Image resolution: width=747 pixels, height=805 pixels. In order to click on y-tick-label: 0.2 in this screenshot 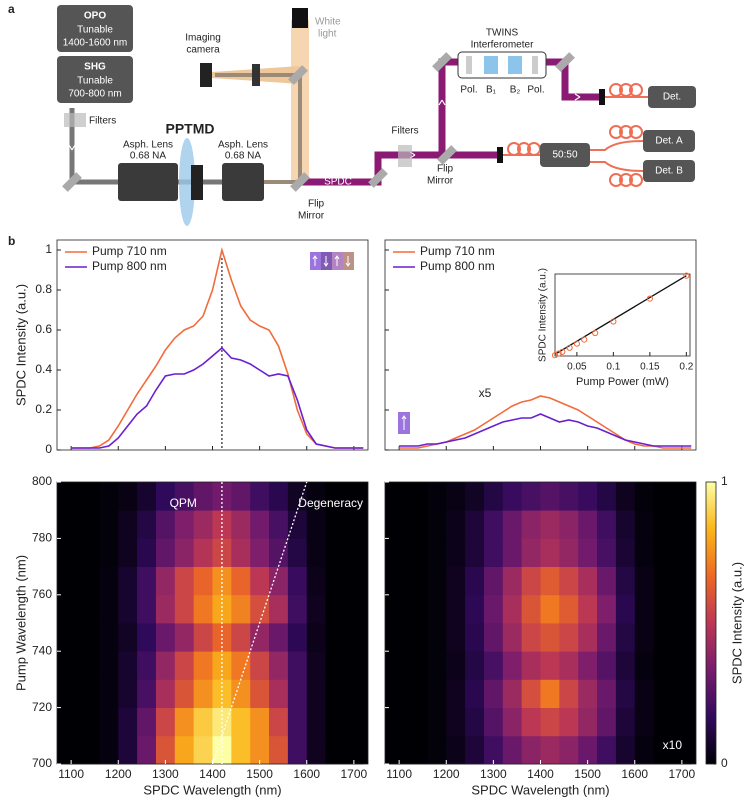, I will do `click(43, 409)`.